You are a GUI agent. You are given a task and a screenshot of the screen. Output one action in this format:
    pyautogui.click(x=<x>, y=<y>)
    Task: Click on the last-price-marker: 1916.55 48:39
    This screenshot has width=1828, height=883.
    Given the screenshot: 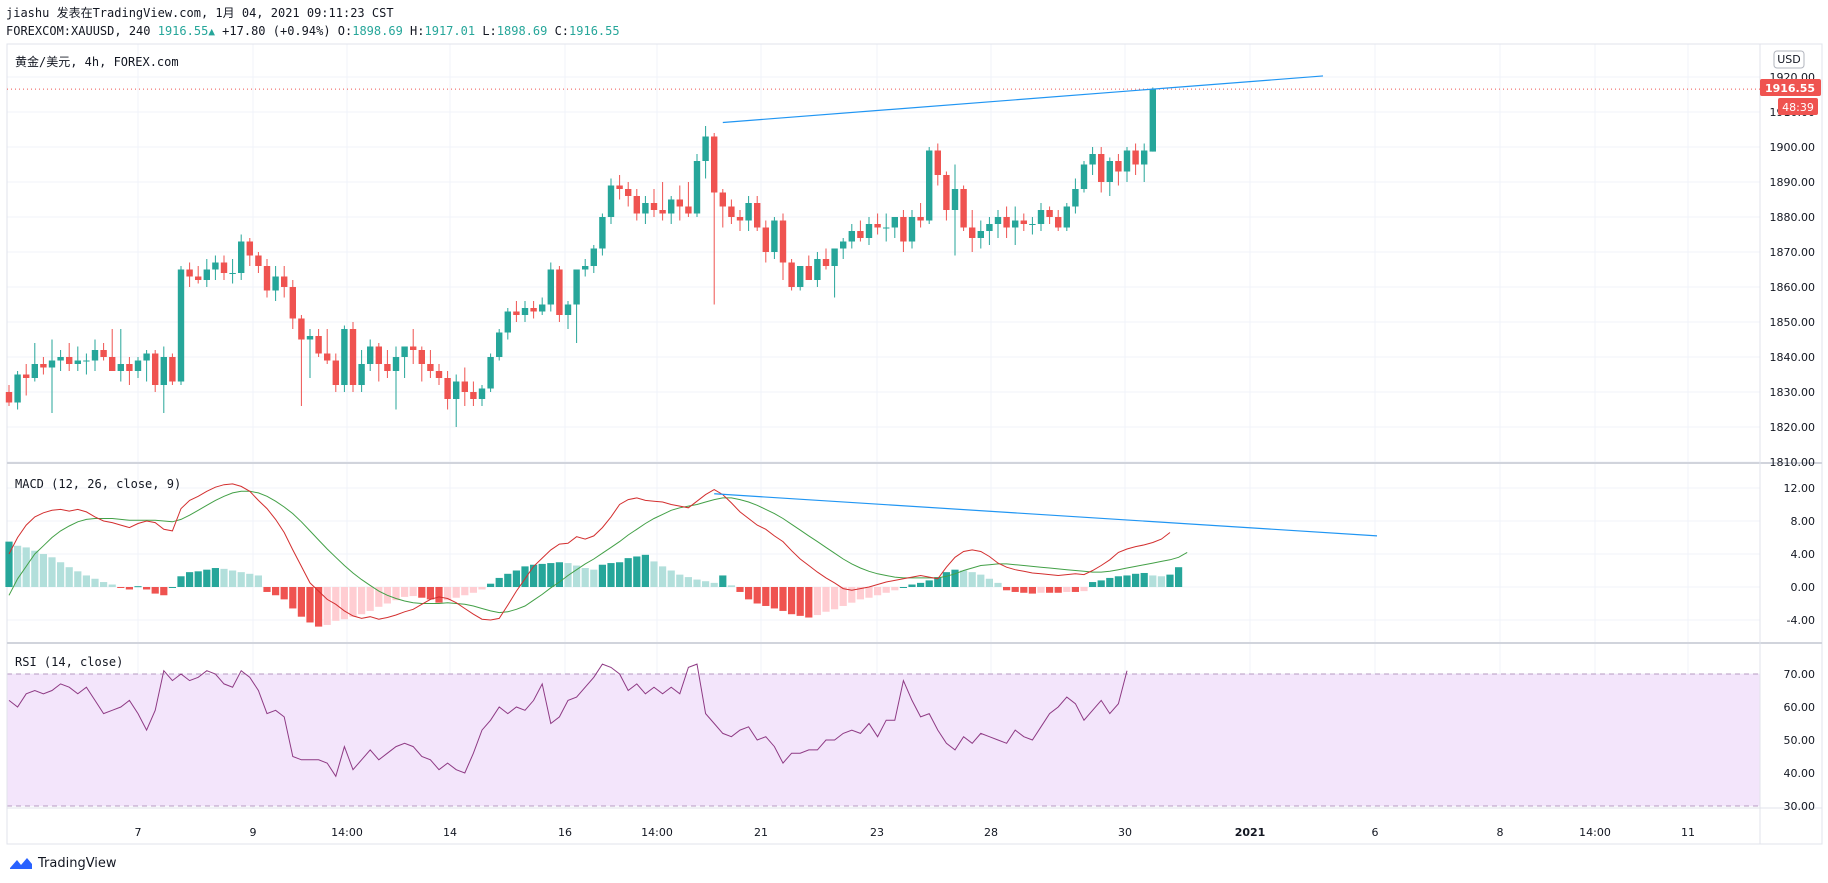 What is the action you would take?
    pyautogui.click(x=1790, y=97)
    